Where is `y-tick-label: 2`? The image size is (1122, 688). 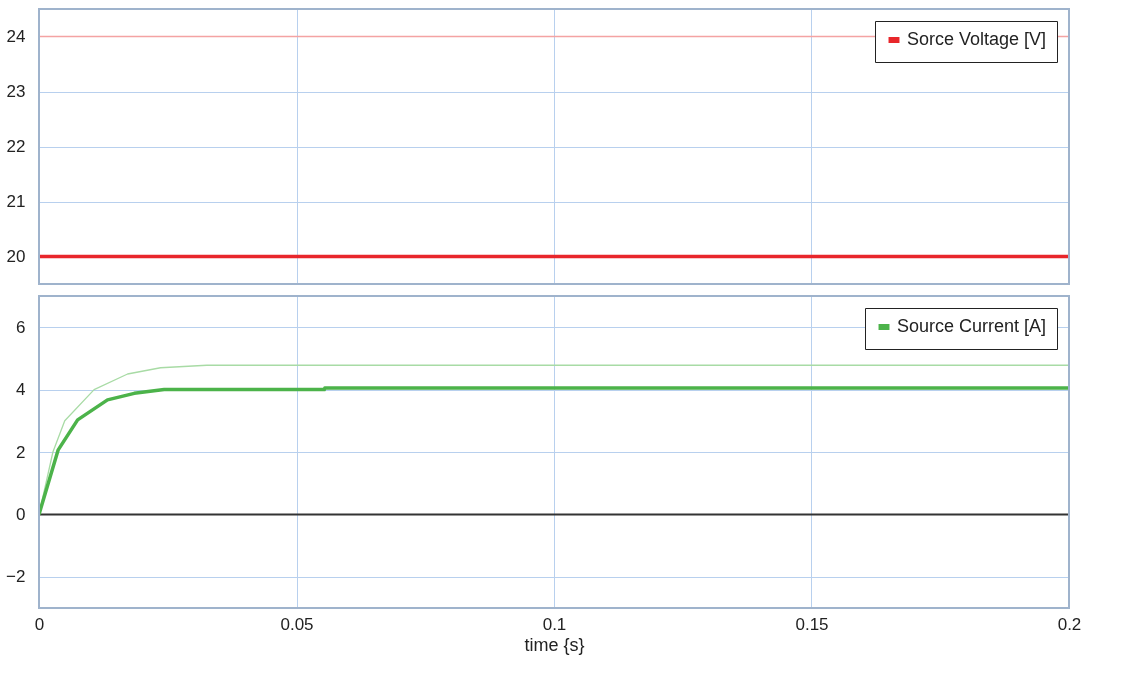 y-tick-label: 2 is located at coordinates (21, 452).